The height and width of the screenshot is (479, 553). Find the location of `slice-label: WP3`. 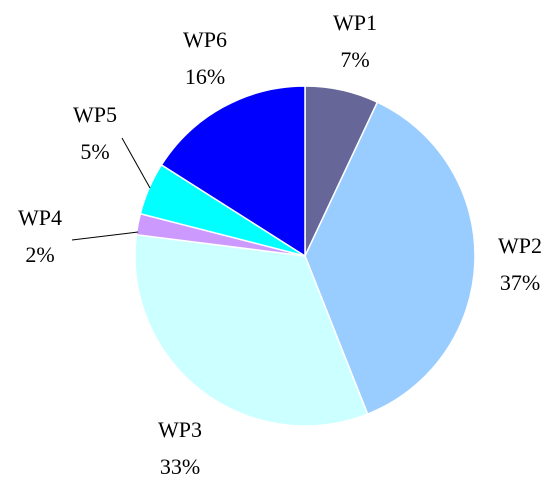

slice-label: WP3 is located at coordinates (180, 429).